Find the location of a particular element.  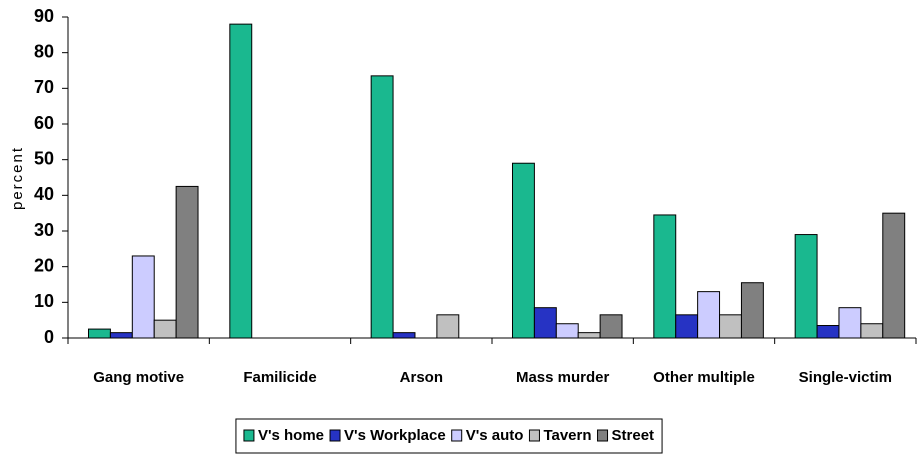

legend-box is located at coordinates (449, 436).